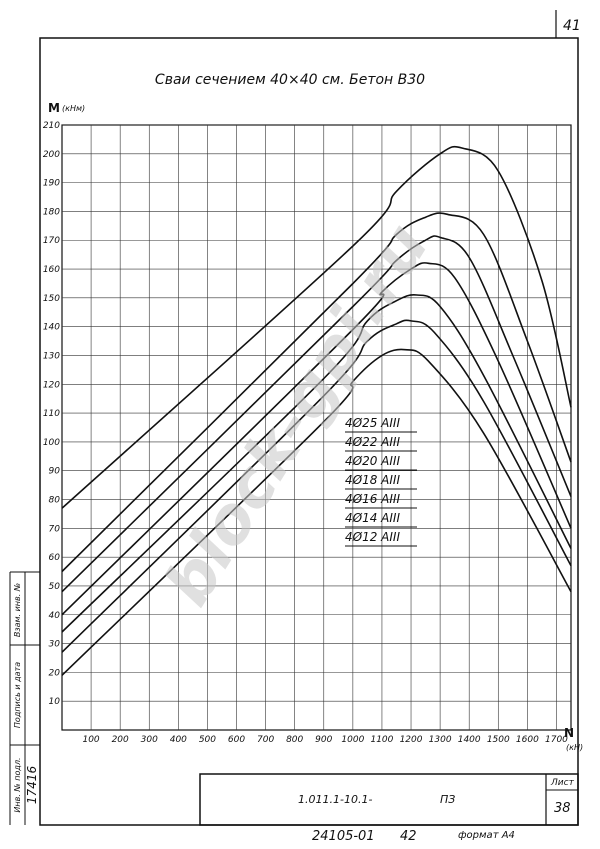  I want to click on format-label: формат А4, so click(486, 835).